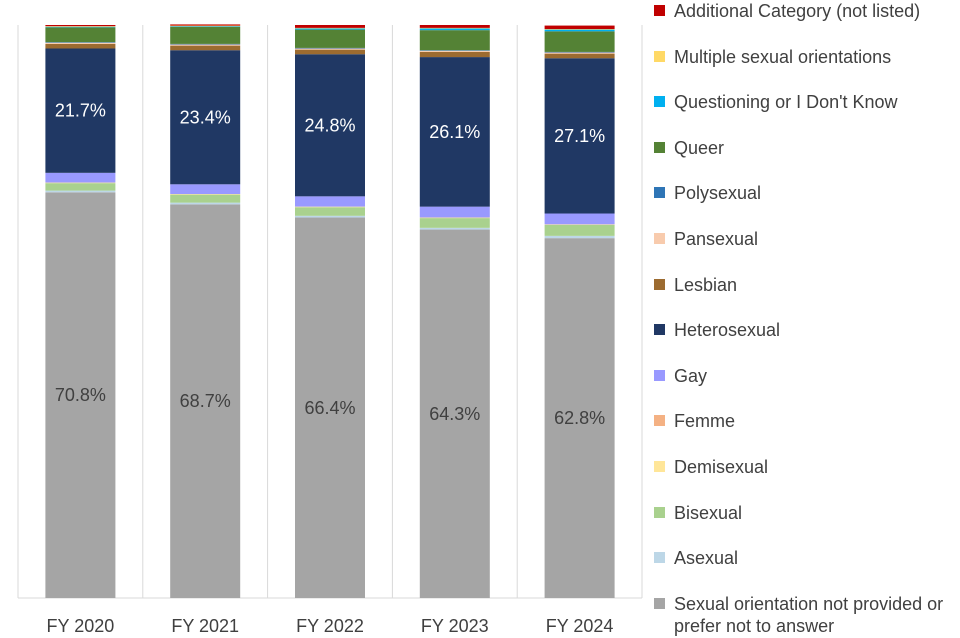 This screenshot has height=638, width=960. What do you see at coordinates (718, 193) in the screenshot?
I see `legend-label: Polysexual` at bounding box center [718, 193].